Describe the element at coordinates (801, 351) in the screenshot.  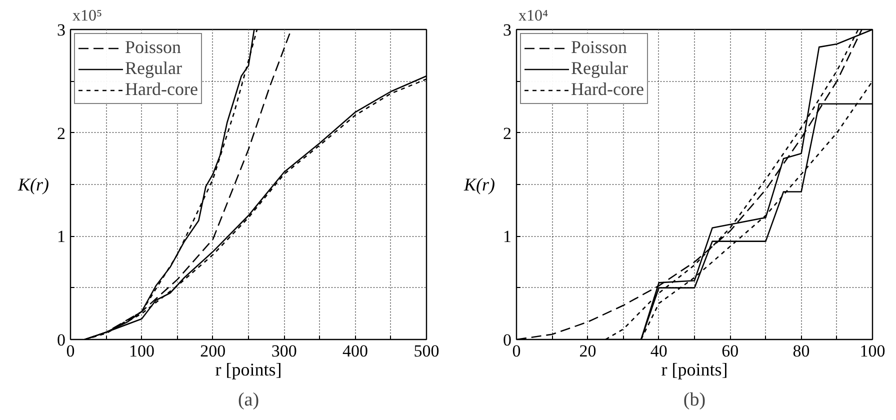
I see `x-tick-label: 80` at that location.